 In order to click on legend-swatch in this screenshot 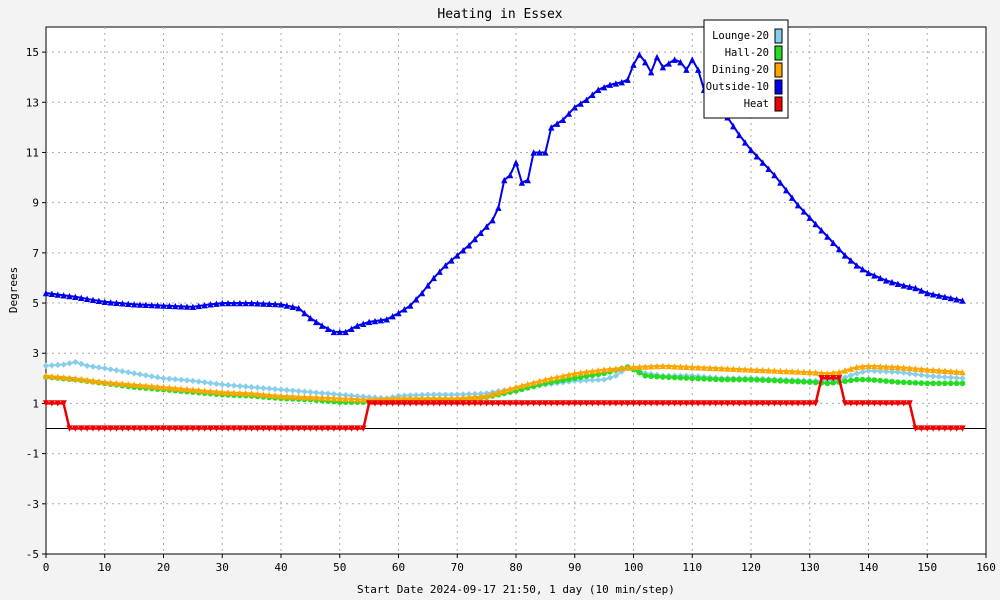, I will do `click(778, 87)`.